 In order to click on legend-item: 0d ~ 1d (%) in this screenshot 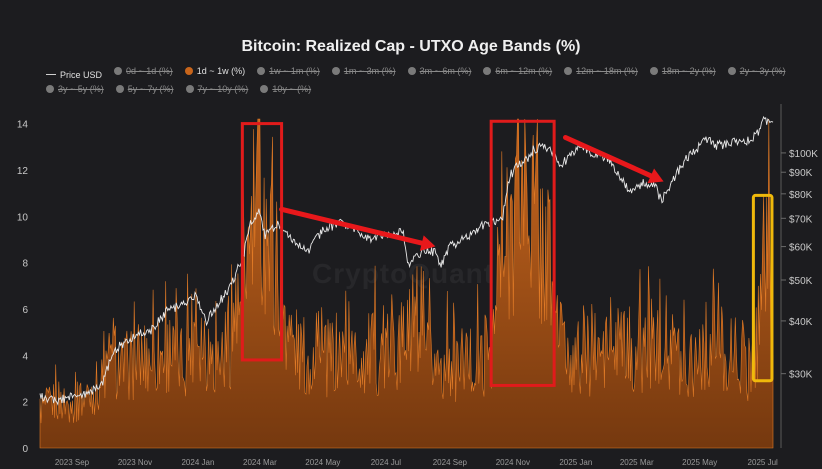, I will do `click(143, 71)`.